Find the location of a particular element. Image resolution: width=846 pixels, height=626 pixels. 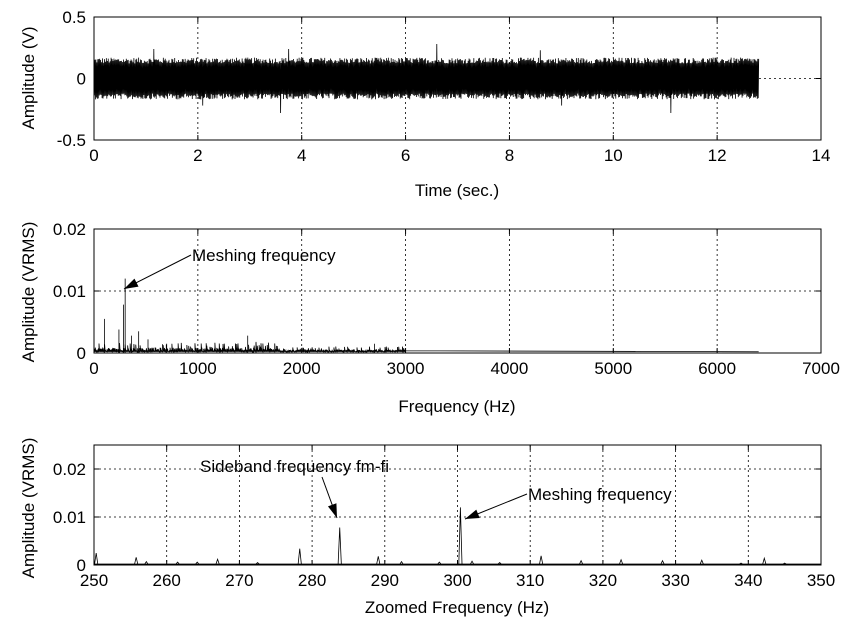

y-axis-label: Amplitude (V) is located at coordinates (28, 78).